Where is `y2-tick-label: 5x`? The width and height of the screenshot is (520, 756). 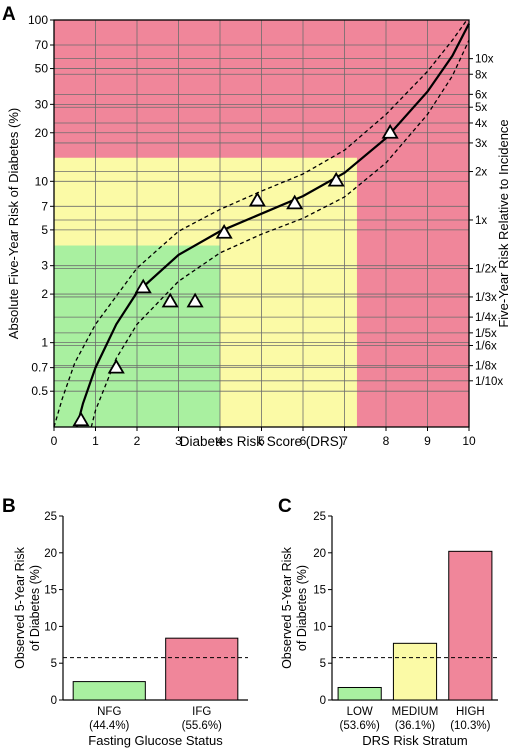
y2-tick-label: 5x is located at coordinates (481, 108).